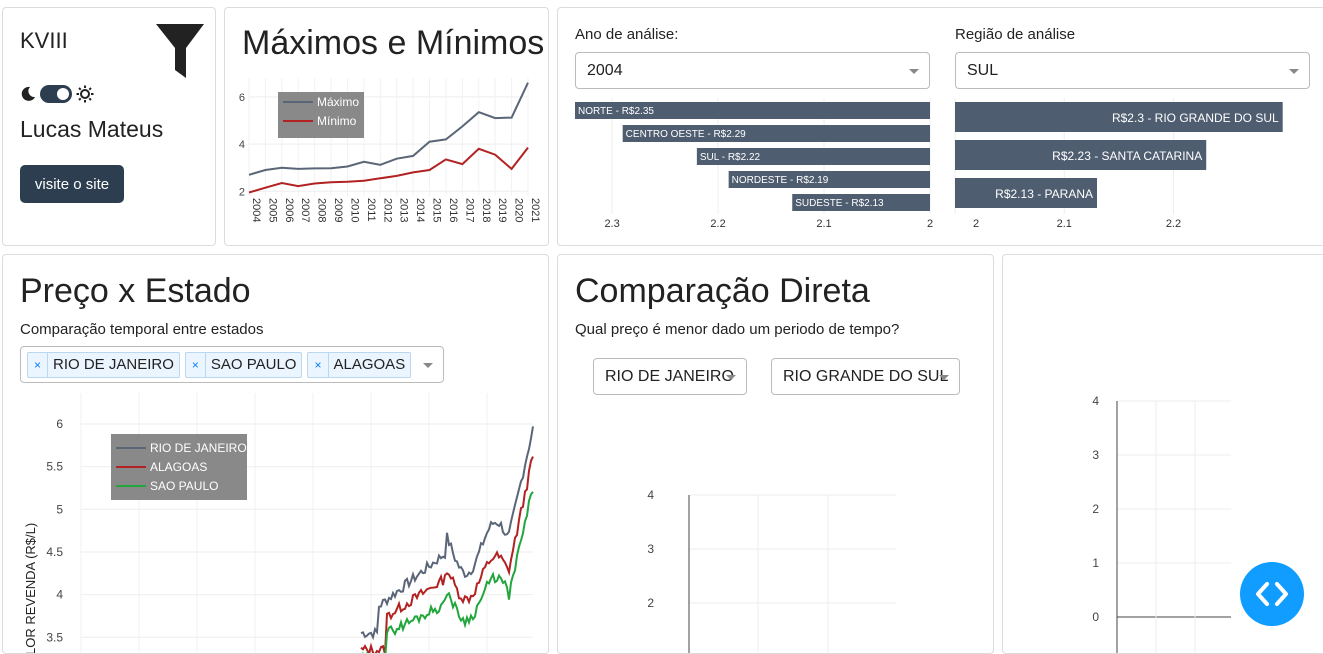 This screenshot has width=1323, height=654. What do you see at coordinates (59, 509) in the screenshot?
I see `y-tick-label: 5` at bounding box center [59, 509].